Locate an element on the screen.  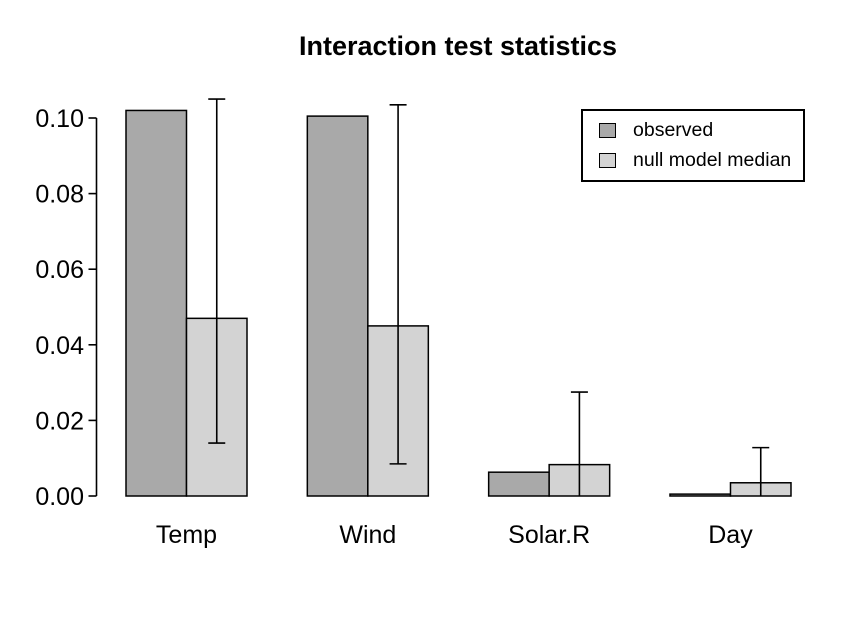
x-axis-label-day: Day is located at coordinates (730, 535).